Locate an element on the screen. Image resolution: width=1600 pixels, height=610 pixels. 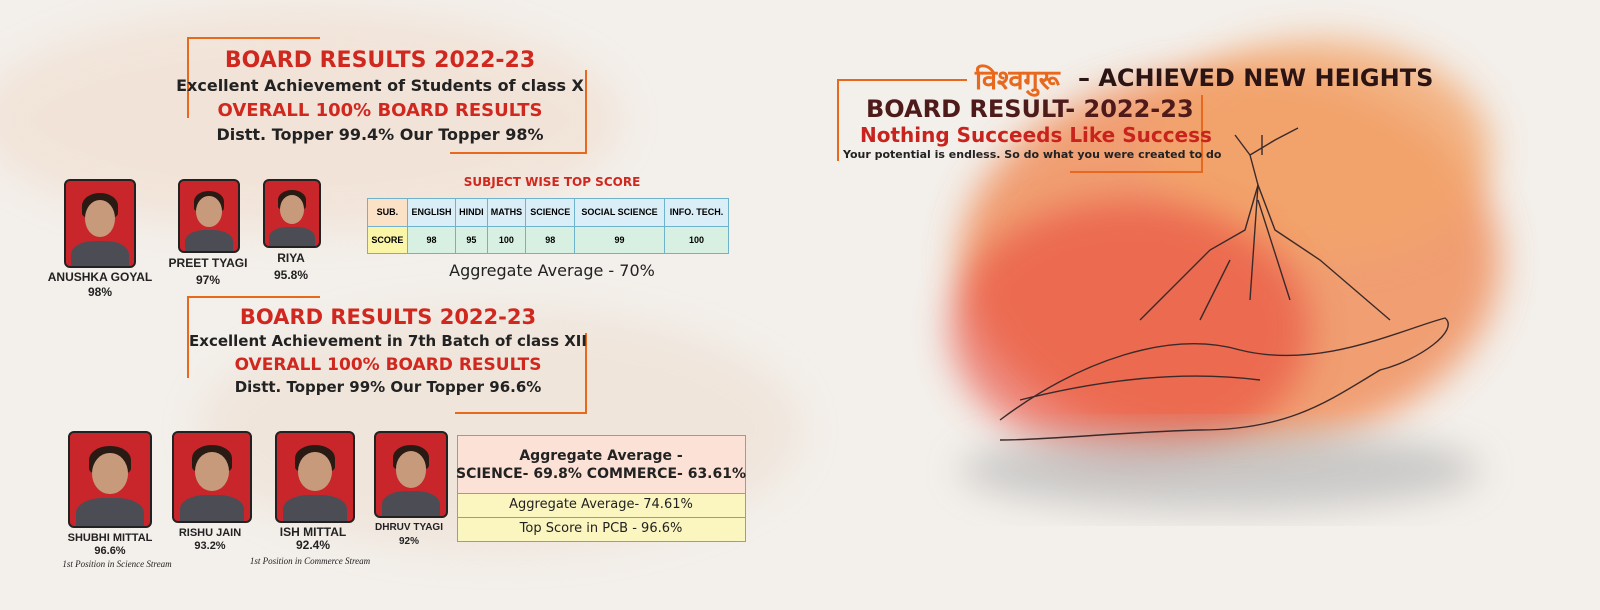
toppers: Distt. Topper 99% Our Topper 96.6% is located at coordinates (388, 387).